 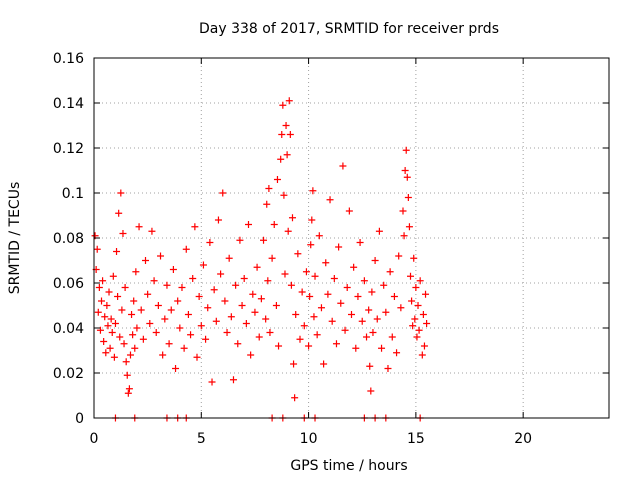 What do you see at coordinates (68, 149) in the screenshot?
I see `y-tick-label: 0.12` at bounding box center [68, 149].